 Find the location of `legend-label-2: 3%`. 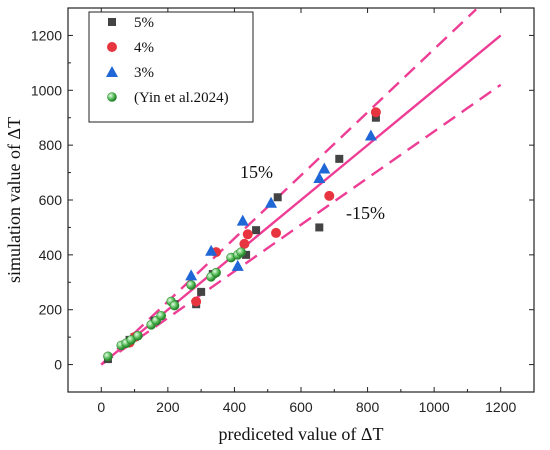

legend-label-2: 3% is located at coordinates (144, 73).